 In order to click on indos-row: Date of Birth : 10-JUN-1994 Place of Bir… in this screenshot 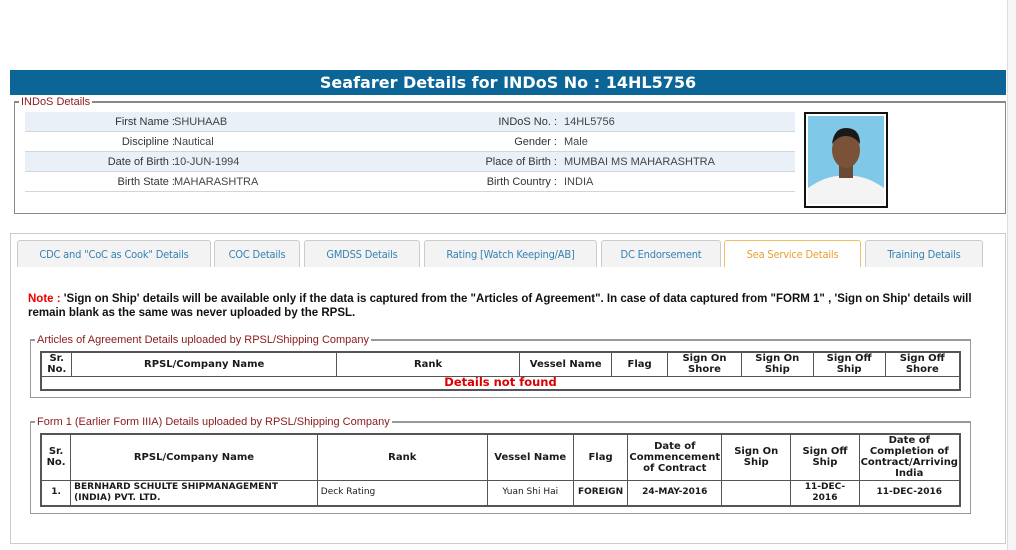, I will do `click(410, 162)`.